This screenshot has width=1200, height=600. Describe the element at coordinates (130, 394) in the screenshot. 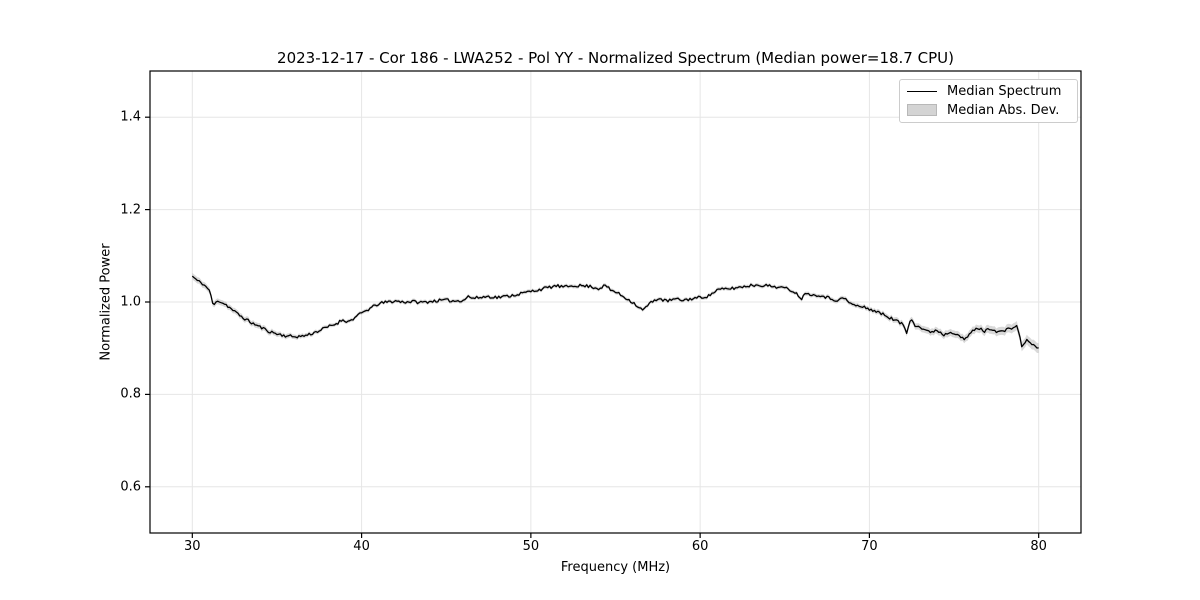

I see `y-tick-label: 0.8` at that location.